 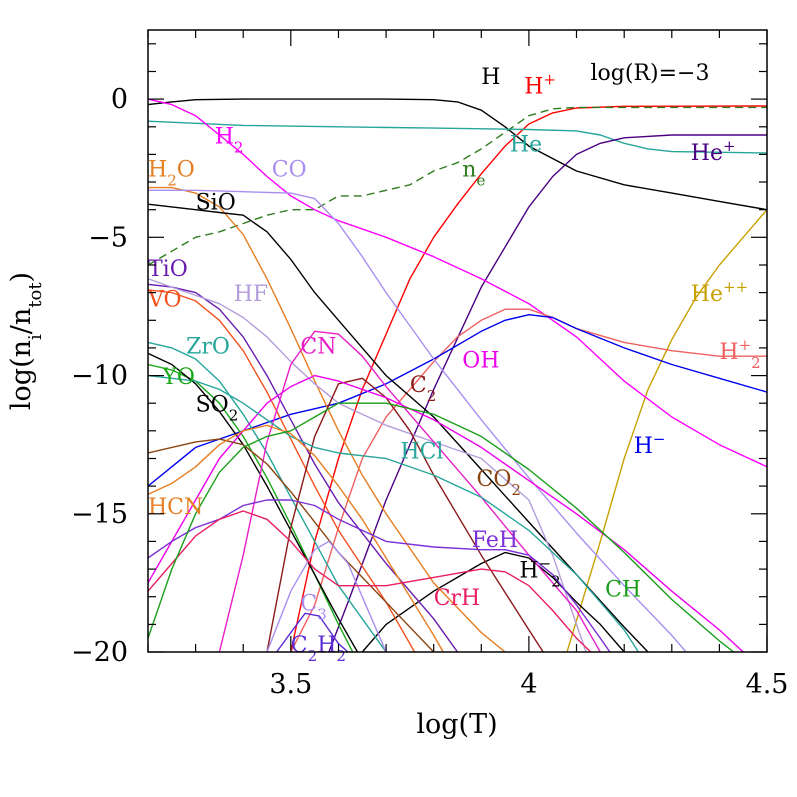 What do you see at coordinates (318, 649) in the screenshot?
I see `series-label-c2h2: C2H2` at bounding box center [318, 649].